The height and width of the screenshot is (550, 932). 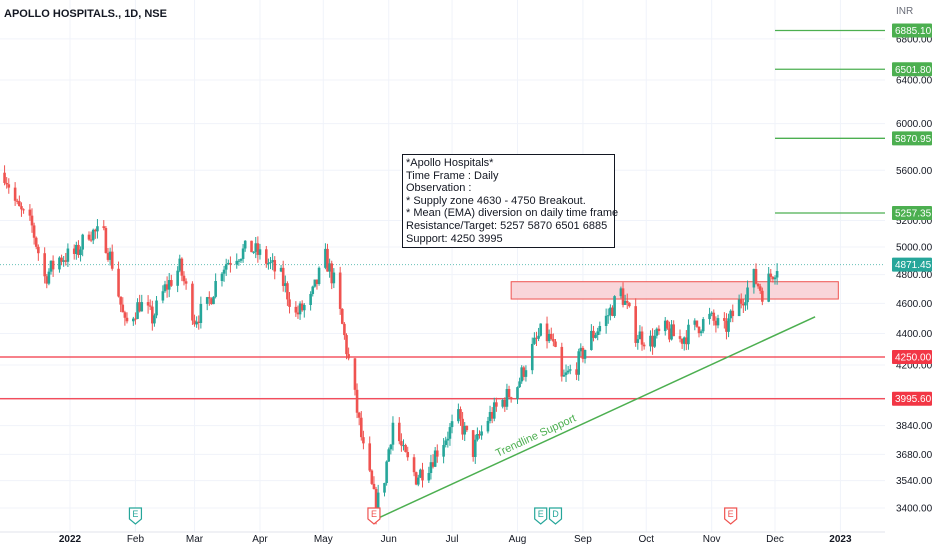 I want to click on support-tag-bg, so click(x=912, y=356).